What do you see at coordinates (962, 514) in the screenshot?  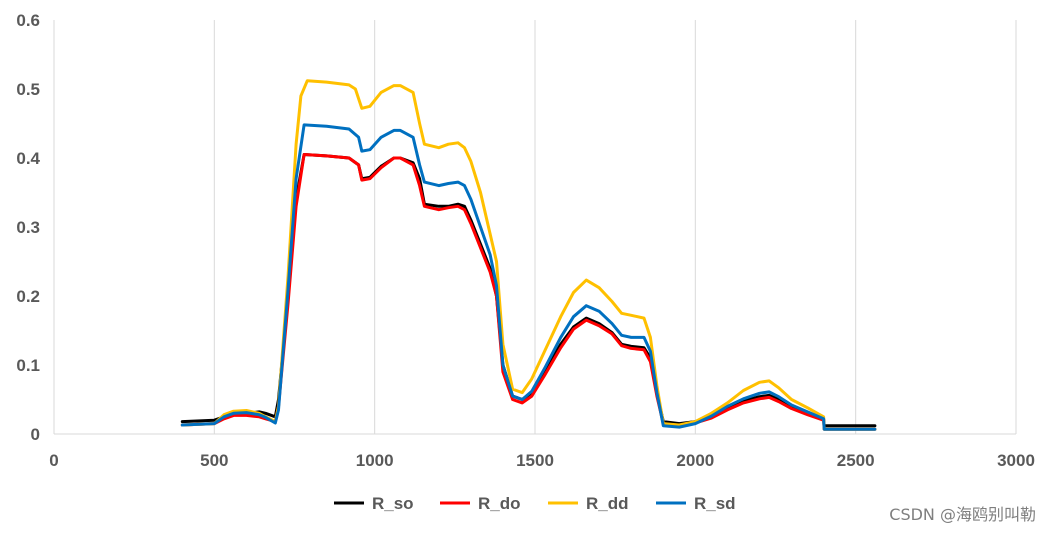 I see `watermark: CSDN @海鸥别叫勒` at bounding box center [962, 514].